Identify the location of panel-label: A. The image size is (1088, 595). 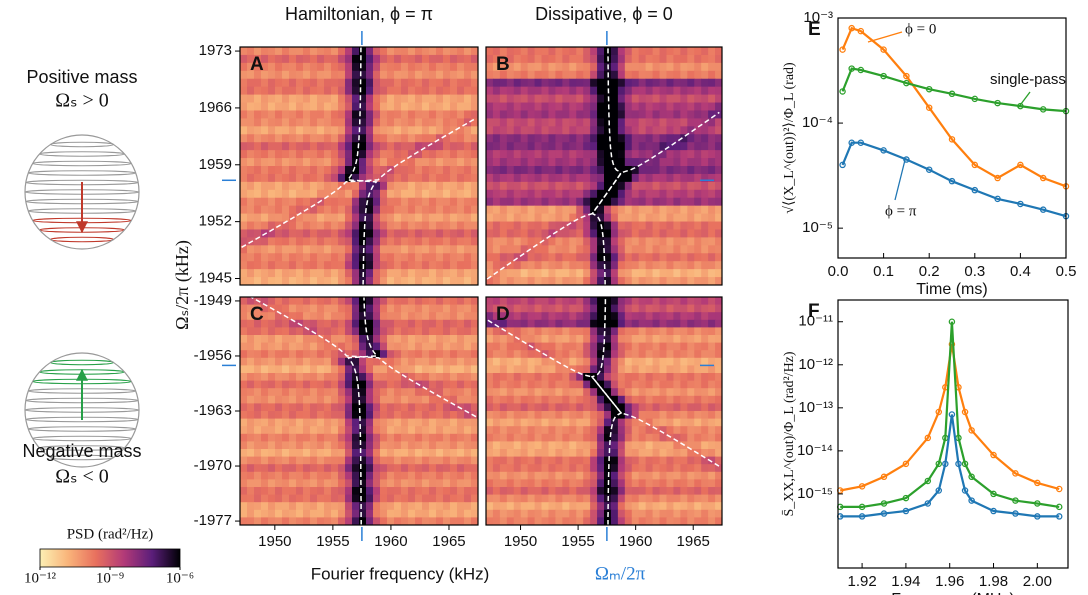
(257, 64).